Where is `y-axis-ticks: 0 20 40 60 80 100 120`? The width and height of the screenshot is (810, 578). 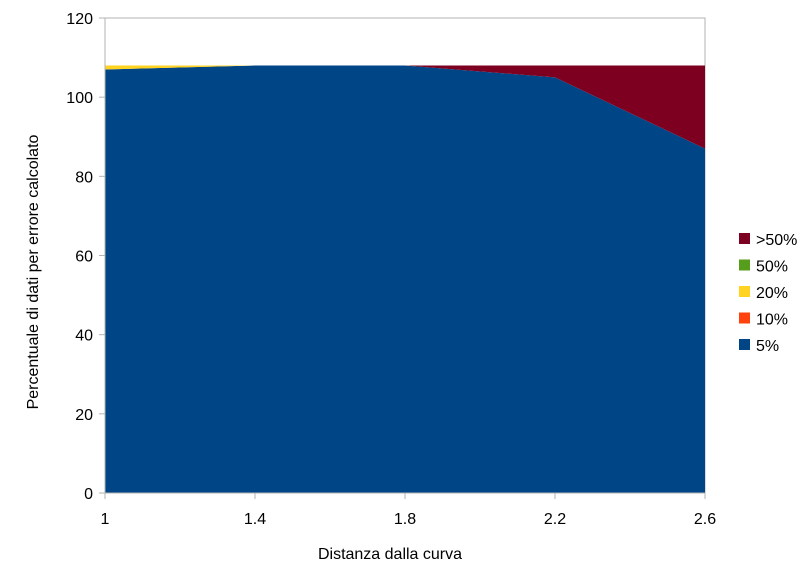 y-axis-ticks: 0 20 40 60 80 100 120 is located at coordinates (85, 257).